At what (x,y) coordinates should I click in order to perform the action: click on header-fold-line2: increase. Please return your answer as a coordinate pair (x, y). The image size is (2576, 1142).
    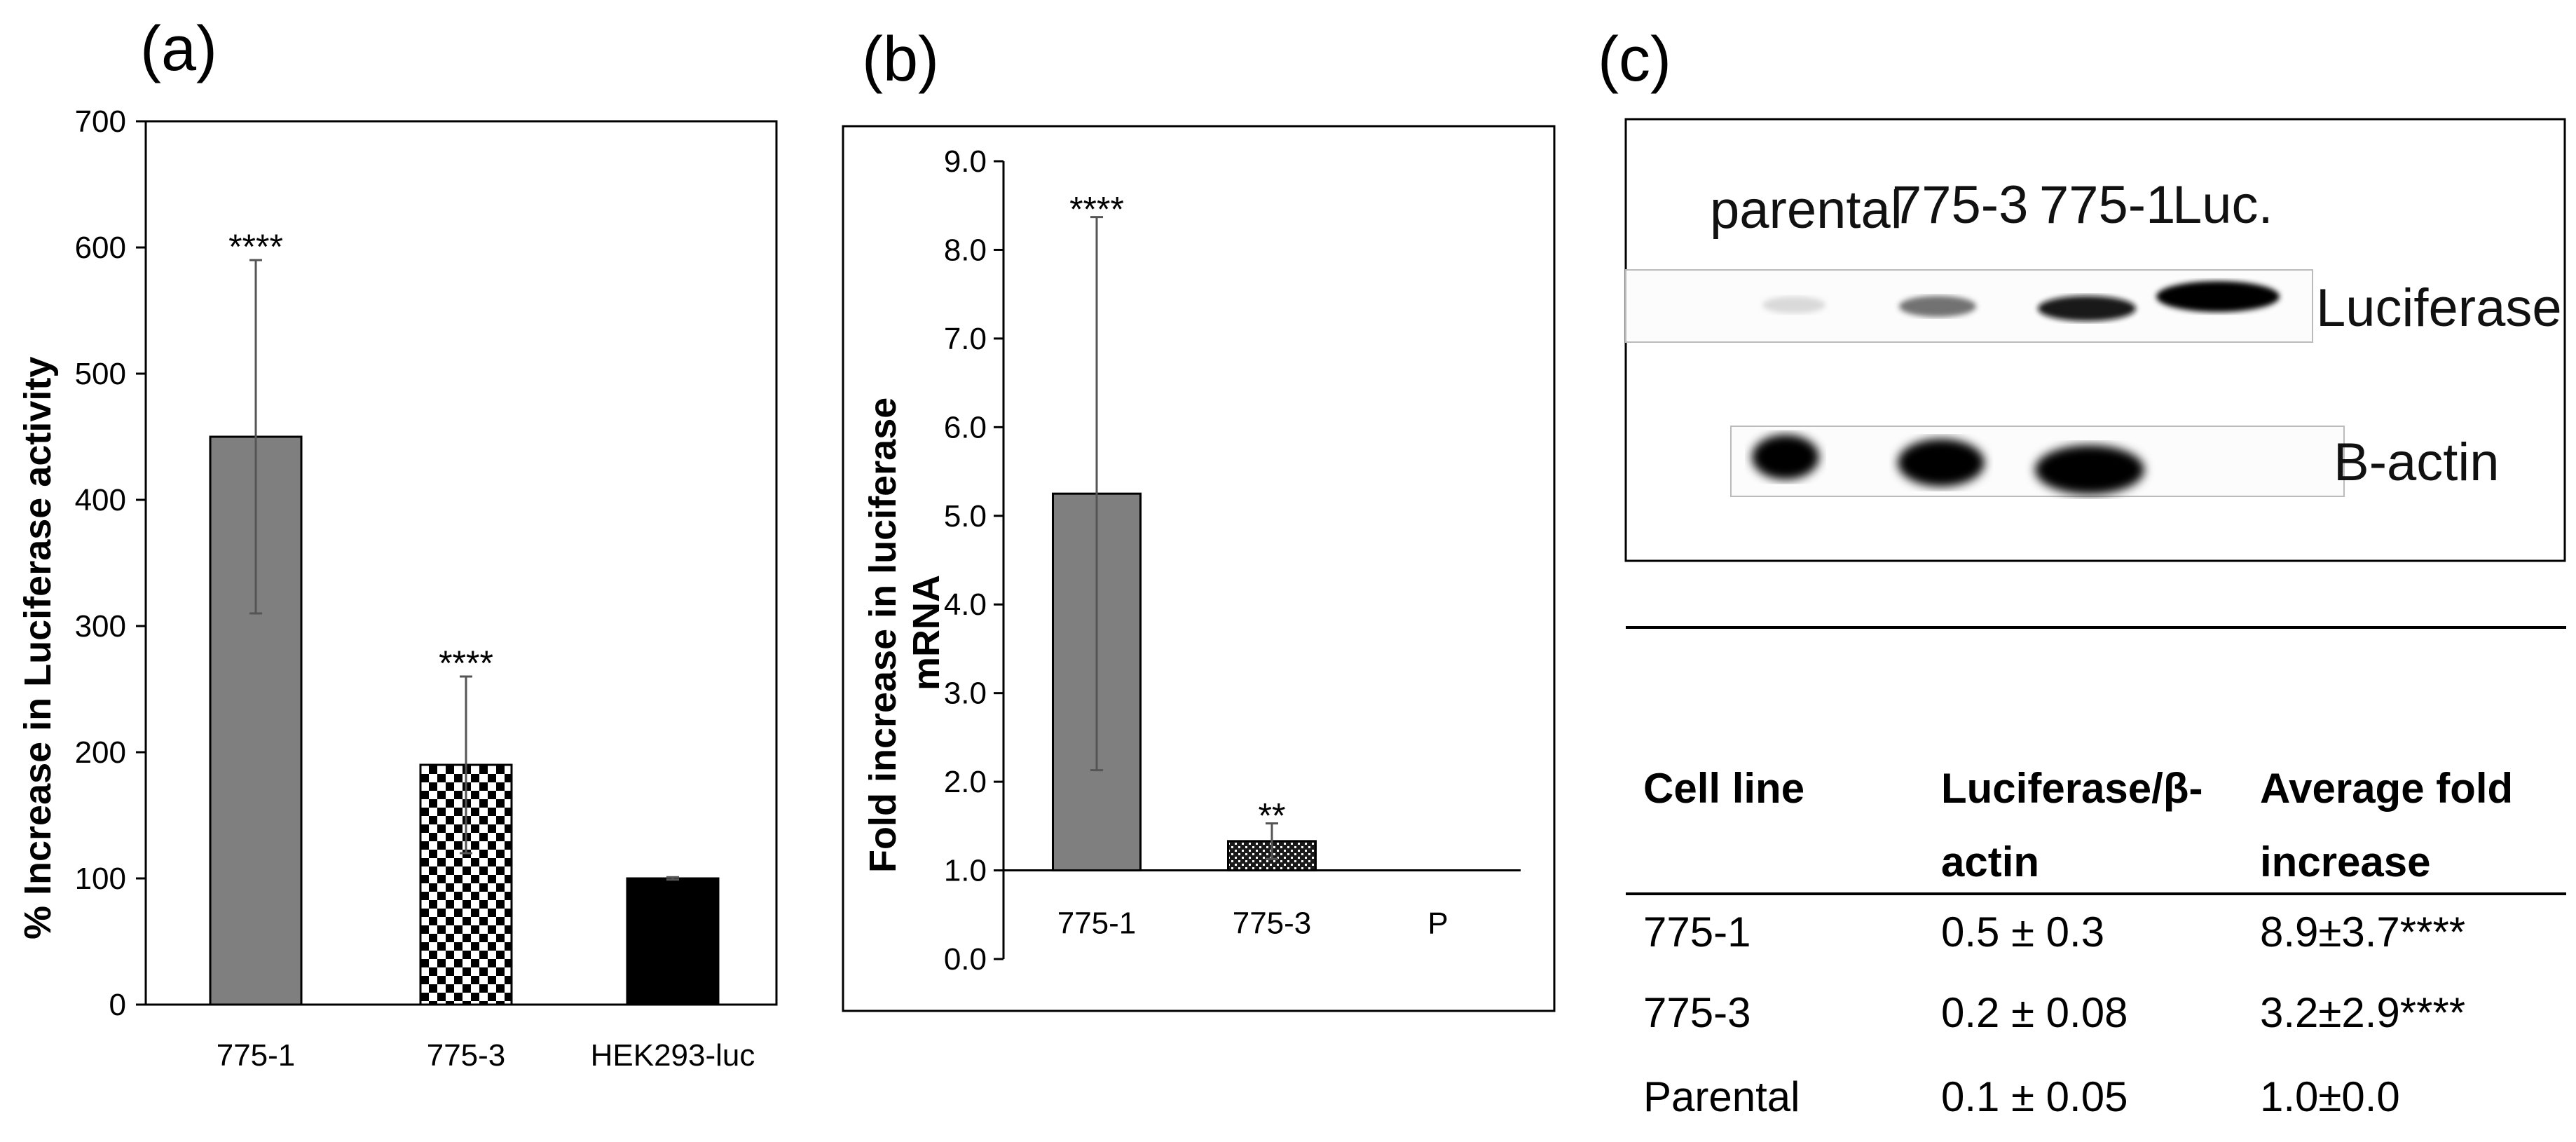
    Looking at the image, I should click on (2346, 861).